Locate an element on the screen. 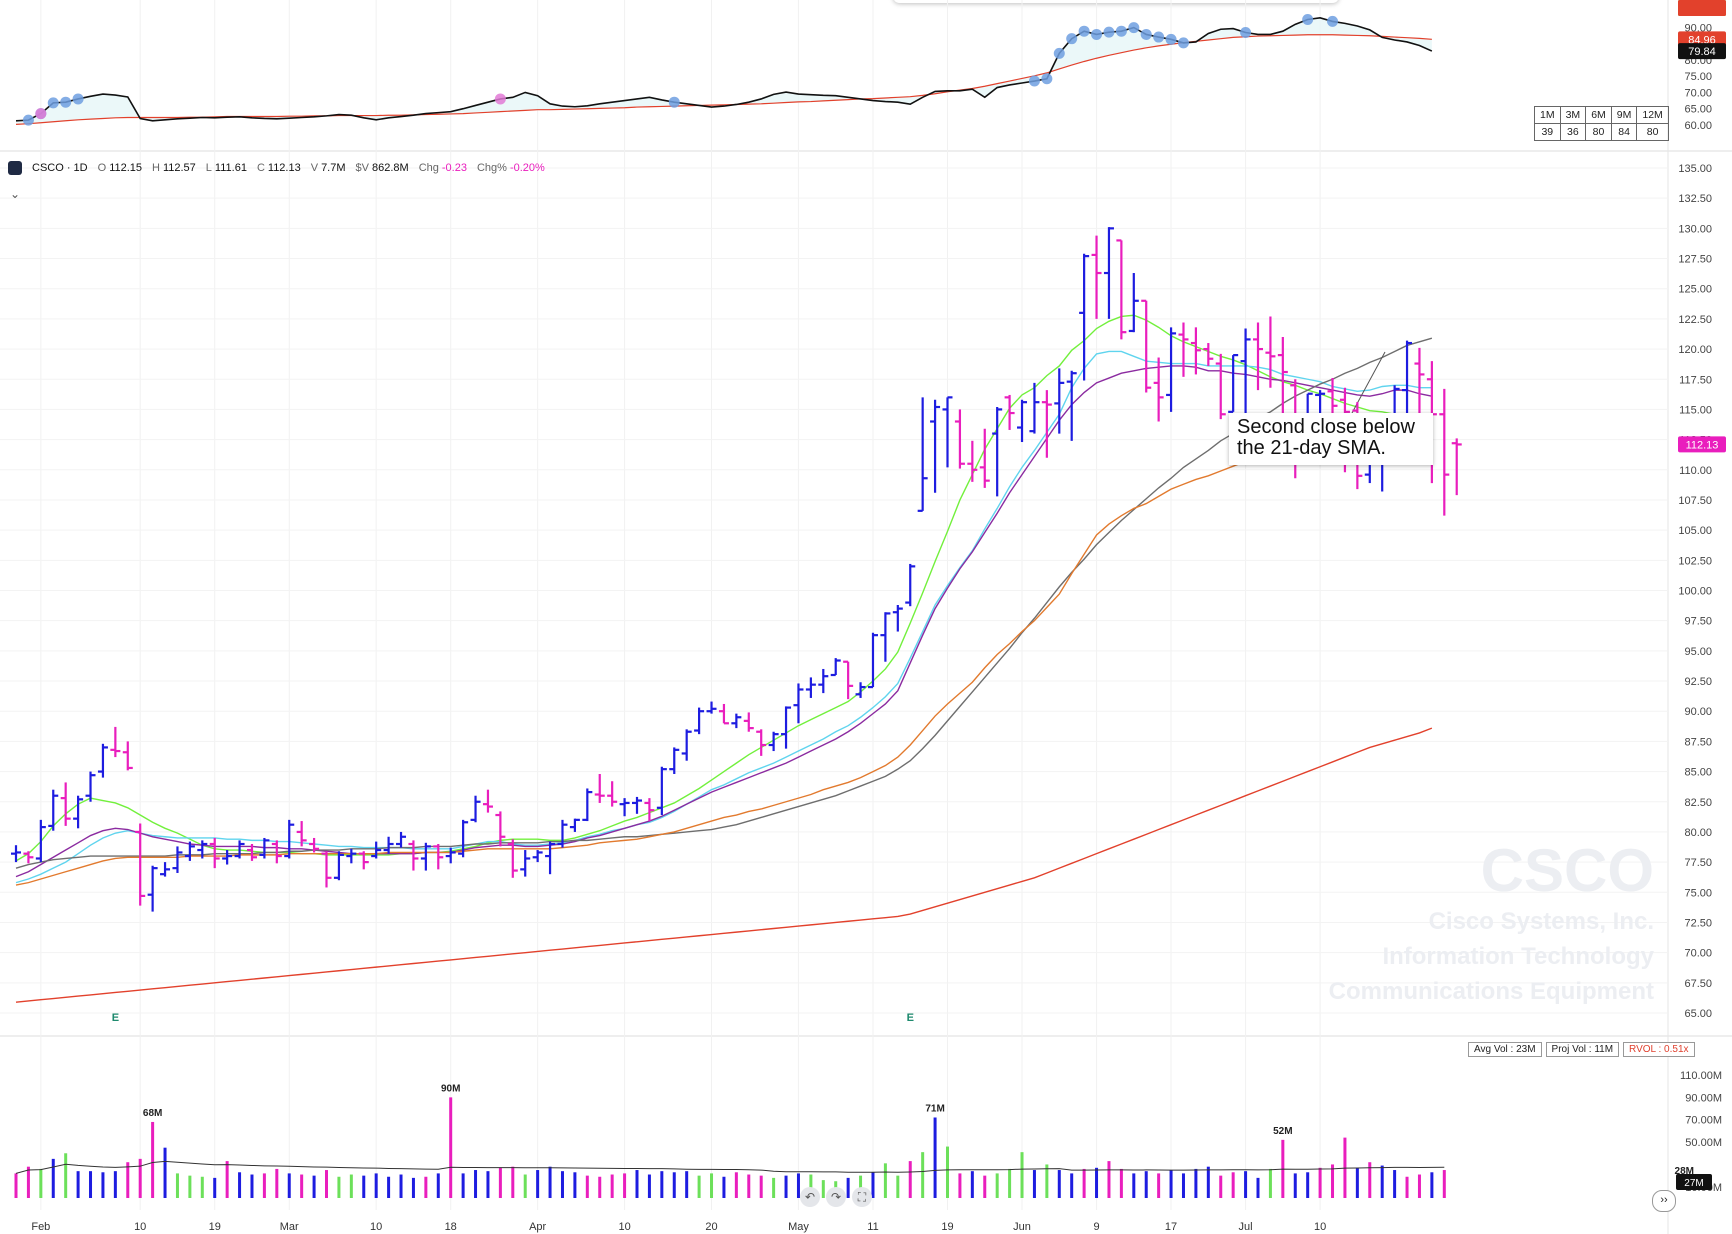 This screenshot has width=1732, height=1234. rs-value-12m: 80 is located at coordinates (1652, 132).